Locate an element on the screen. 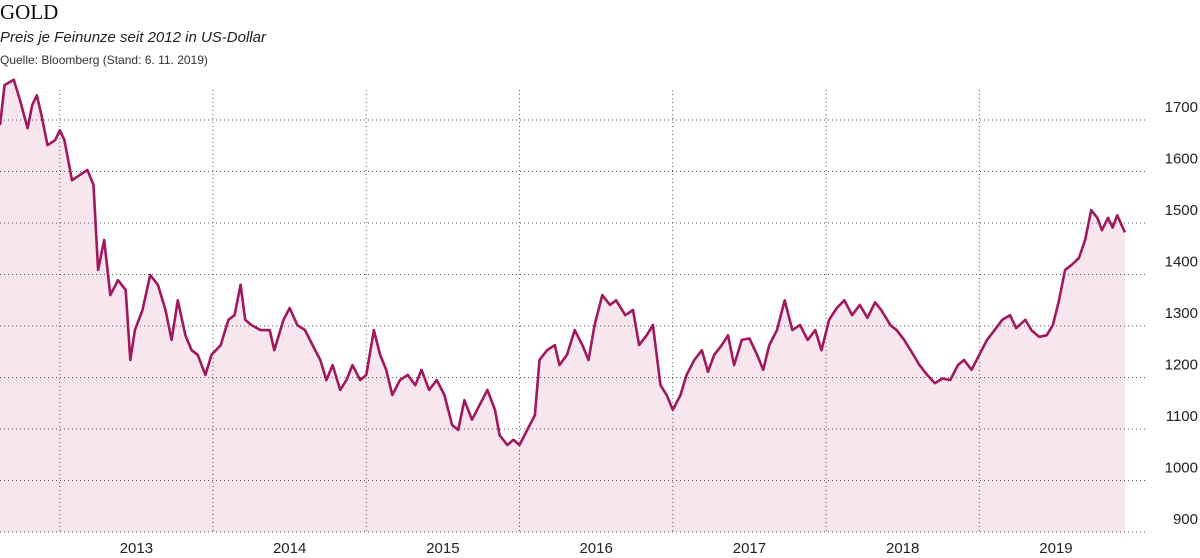 The height and width of the screenshot is (558, 1200). y-tick-label: 1500 is located at coordinates (1181, 210).